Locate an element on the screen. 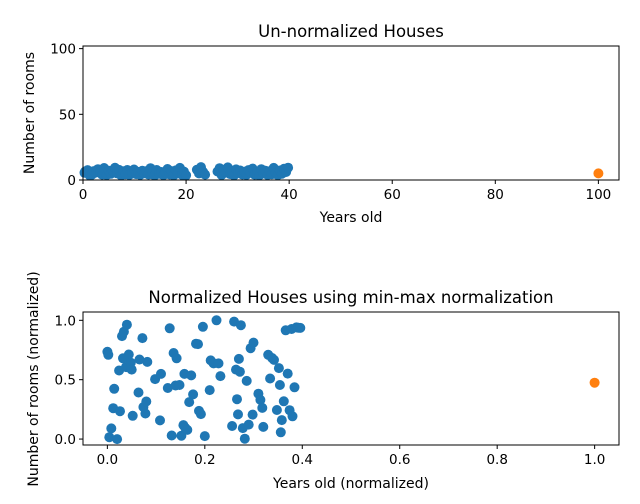 The width and height of the screenshot is (640, 504). chart-top-y-label: Number of rooms is located at coordinates (30, 113).